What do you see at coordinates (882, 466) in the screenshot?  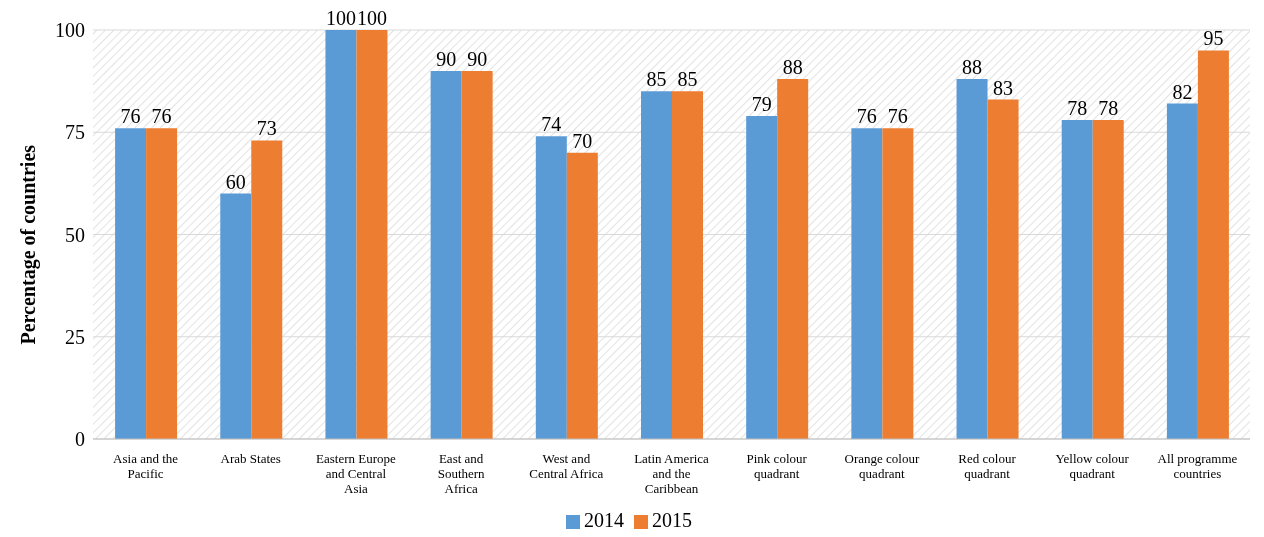 I see `x-tick-label: Orange colour quadrant` at bounding box center [882, 466].